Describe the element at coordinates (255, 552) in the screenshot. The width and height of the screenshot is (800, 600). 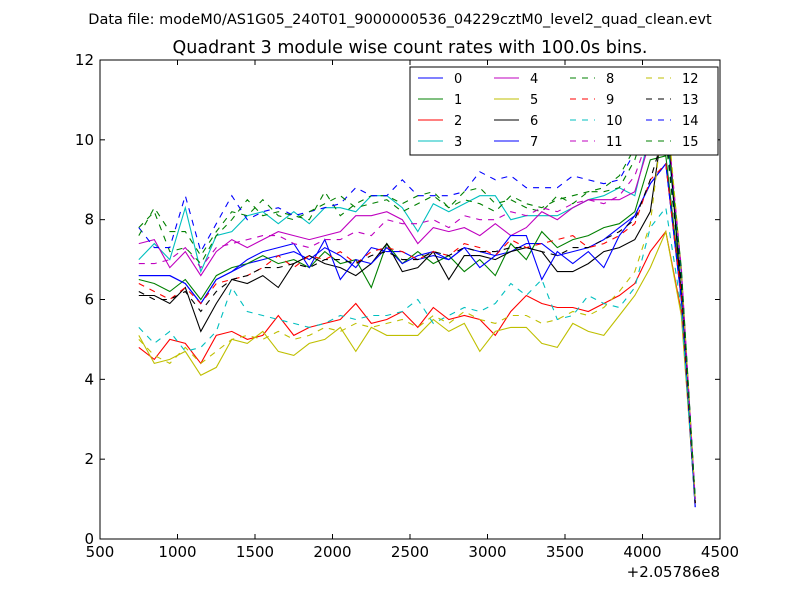
I see `x-tick-label: 1500` at that location.